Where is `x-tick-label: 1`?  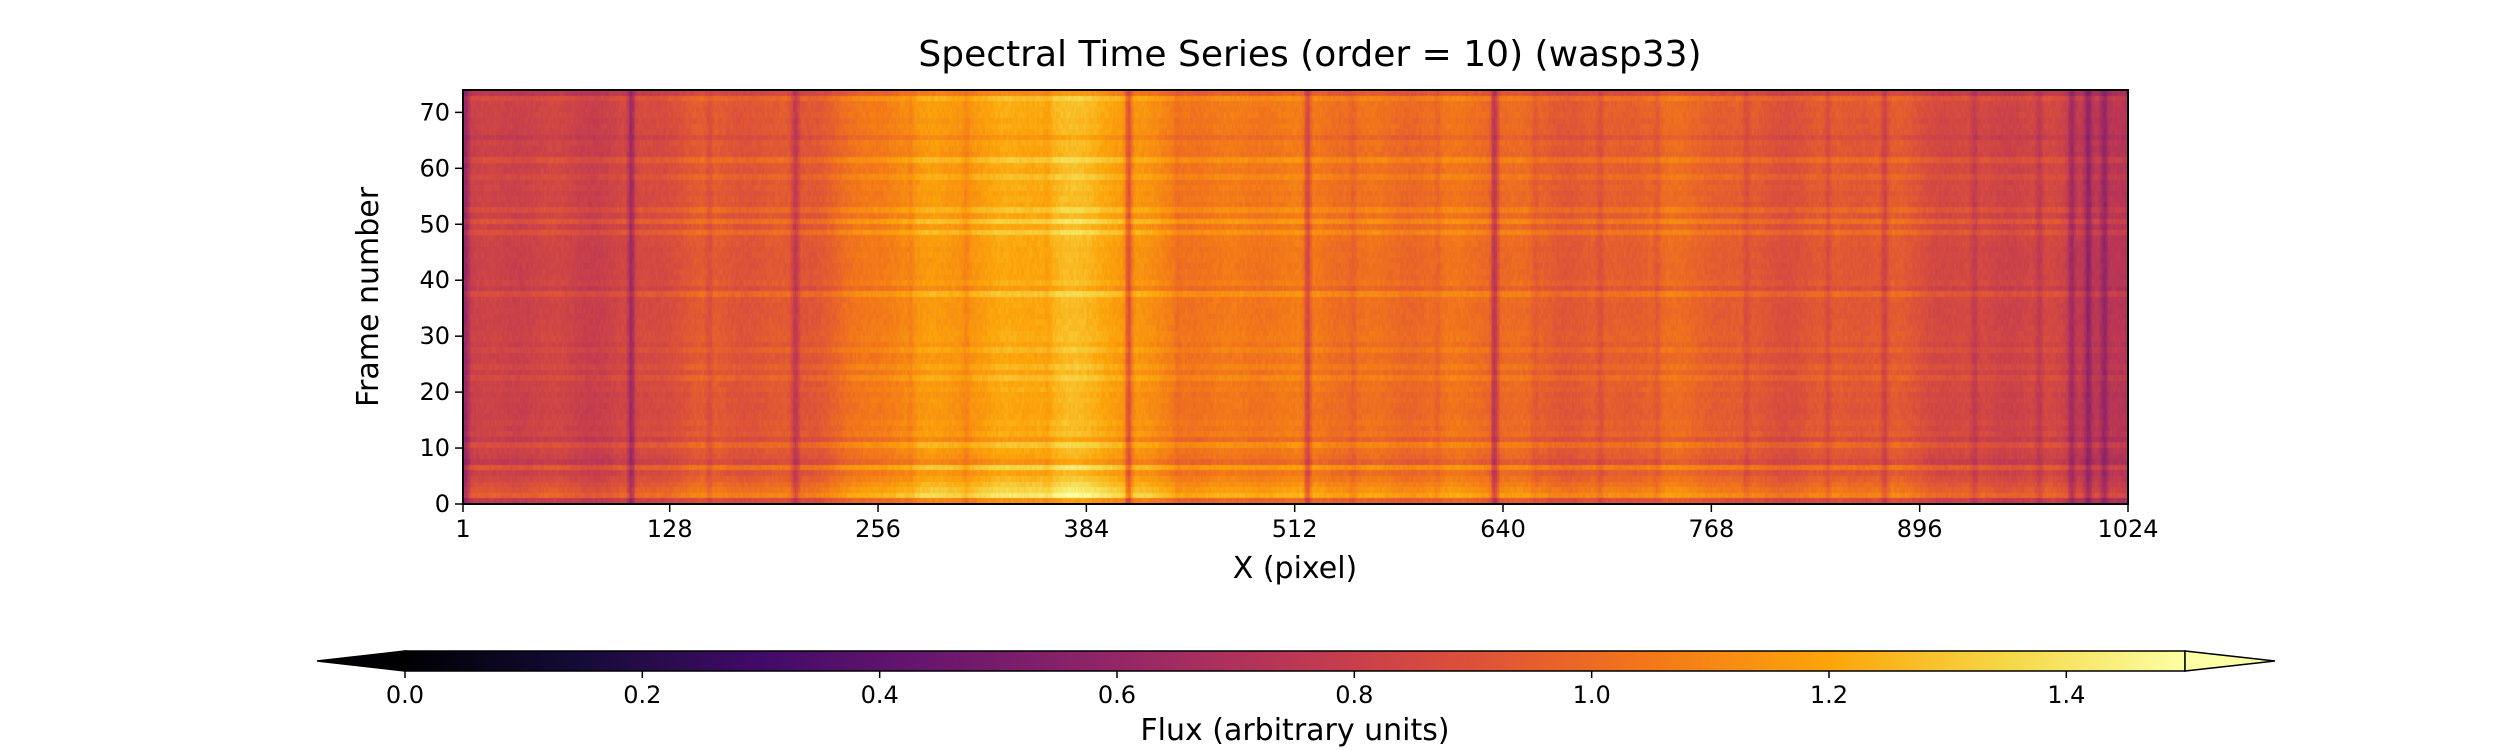
x-tick-label: 1 is located at coordinates (462, 529).